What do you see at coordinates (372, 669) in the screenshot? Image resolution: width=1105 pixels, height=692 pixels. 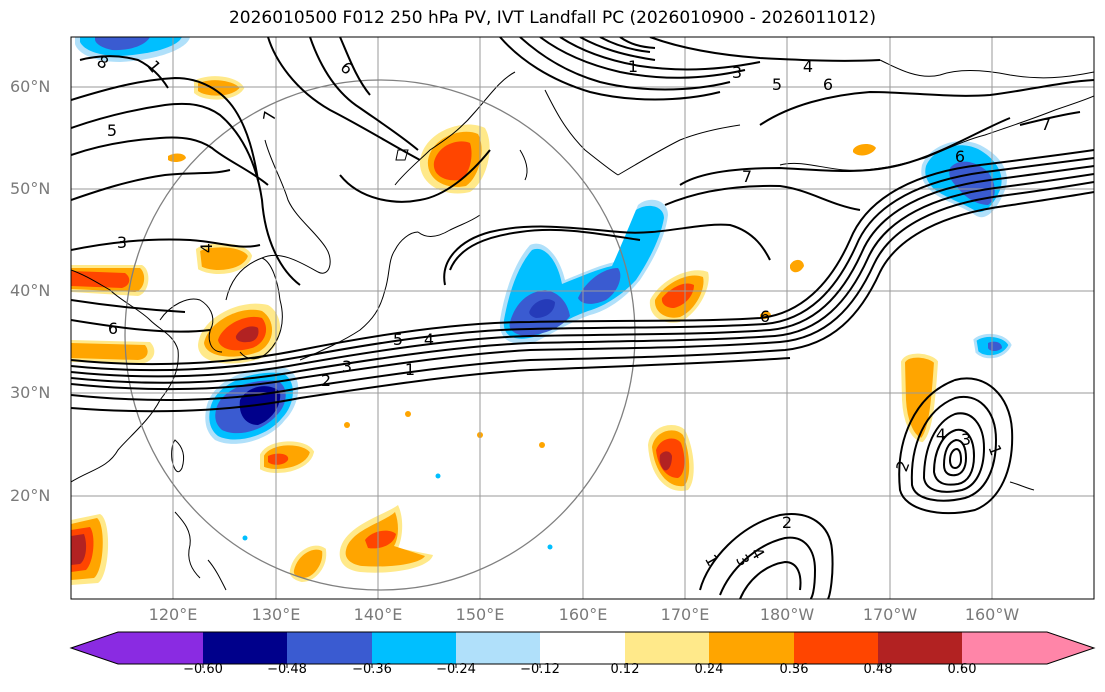 I see `colorbar-tick-label: −0.36` at bounding box center [372, 669].